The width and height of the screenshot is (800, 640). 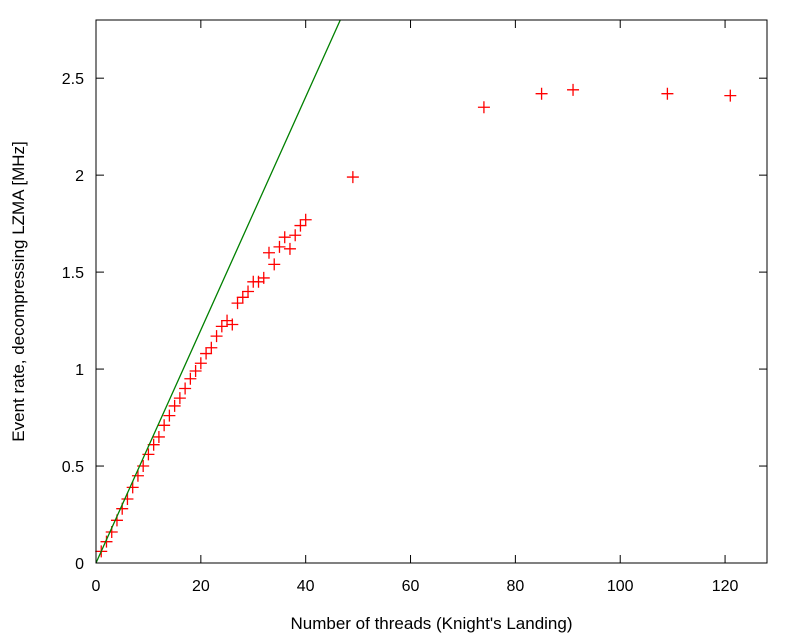 What do you see at coordinates (515, 586) in the screenshot?
I see `x-tick-label: 80` at bounding box center [515, 586].